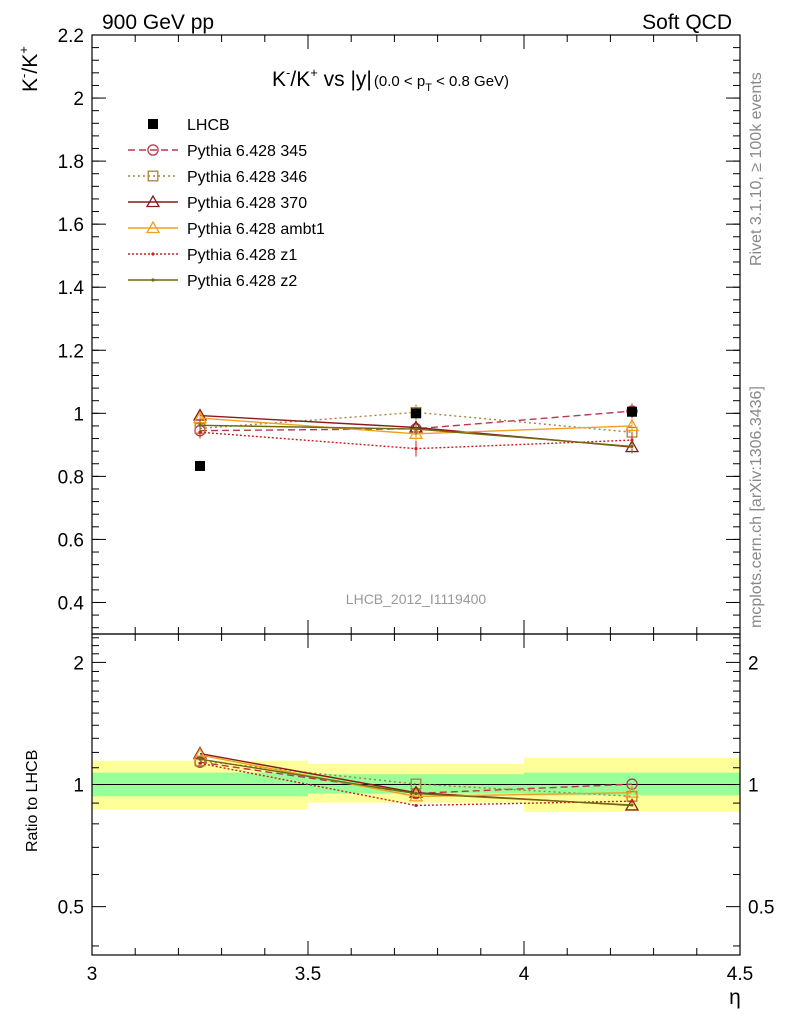 The width and height of the screenshot is (786, 1024). What do you see at coordinates (78, 663) in the screenshot?
I see `ratio-y-tick-label: 2` at bounding box center [78, 663].